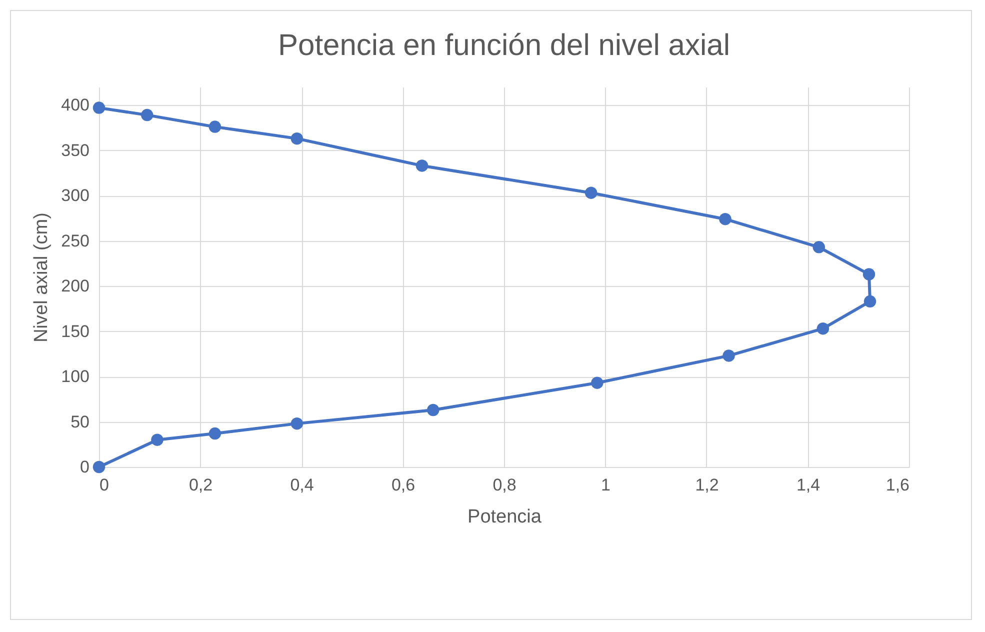 The height and width of the screenshot is (632, 985). Describe the element at coordinates (75, 331) in the screenshot. I see `y-tick-label: 150` at that location.